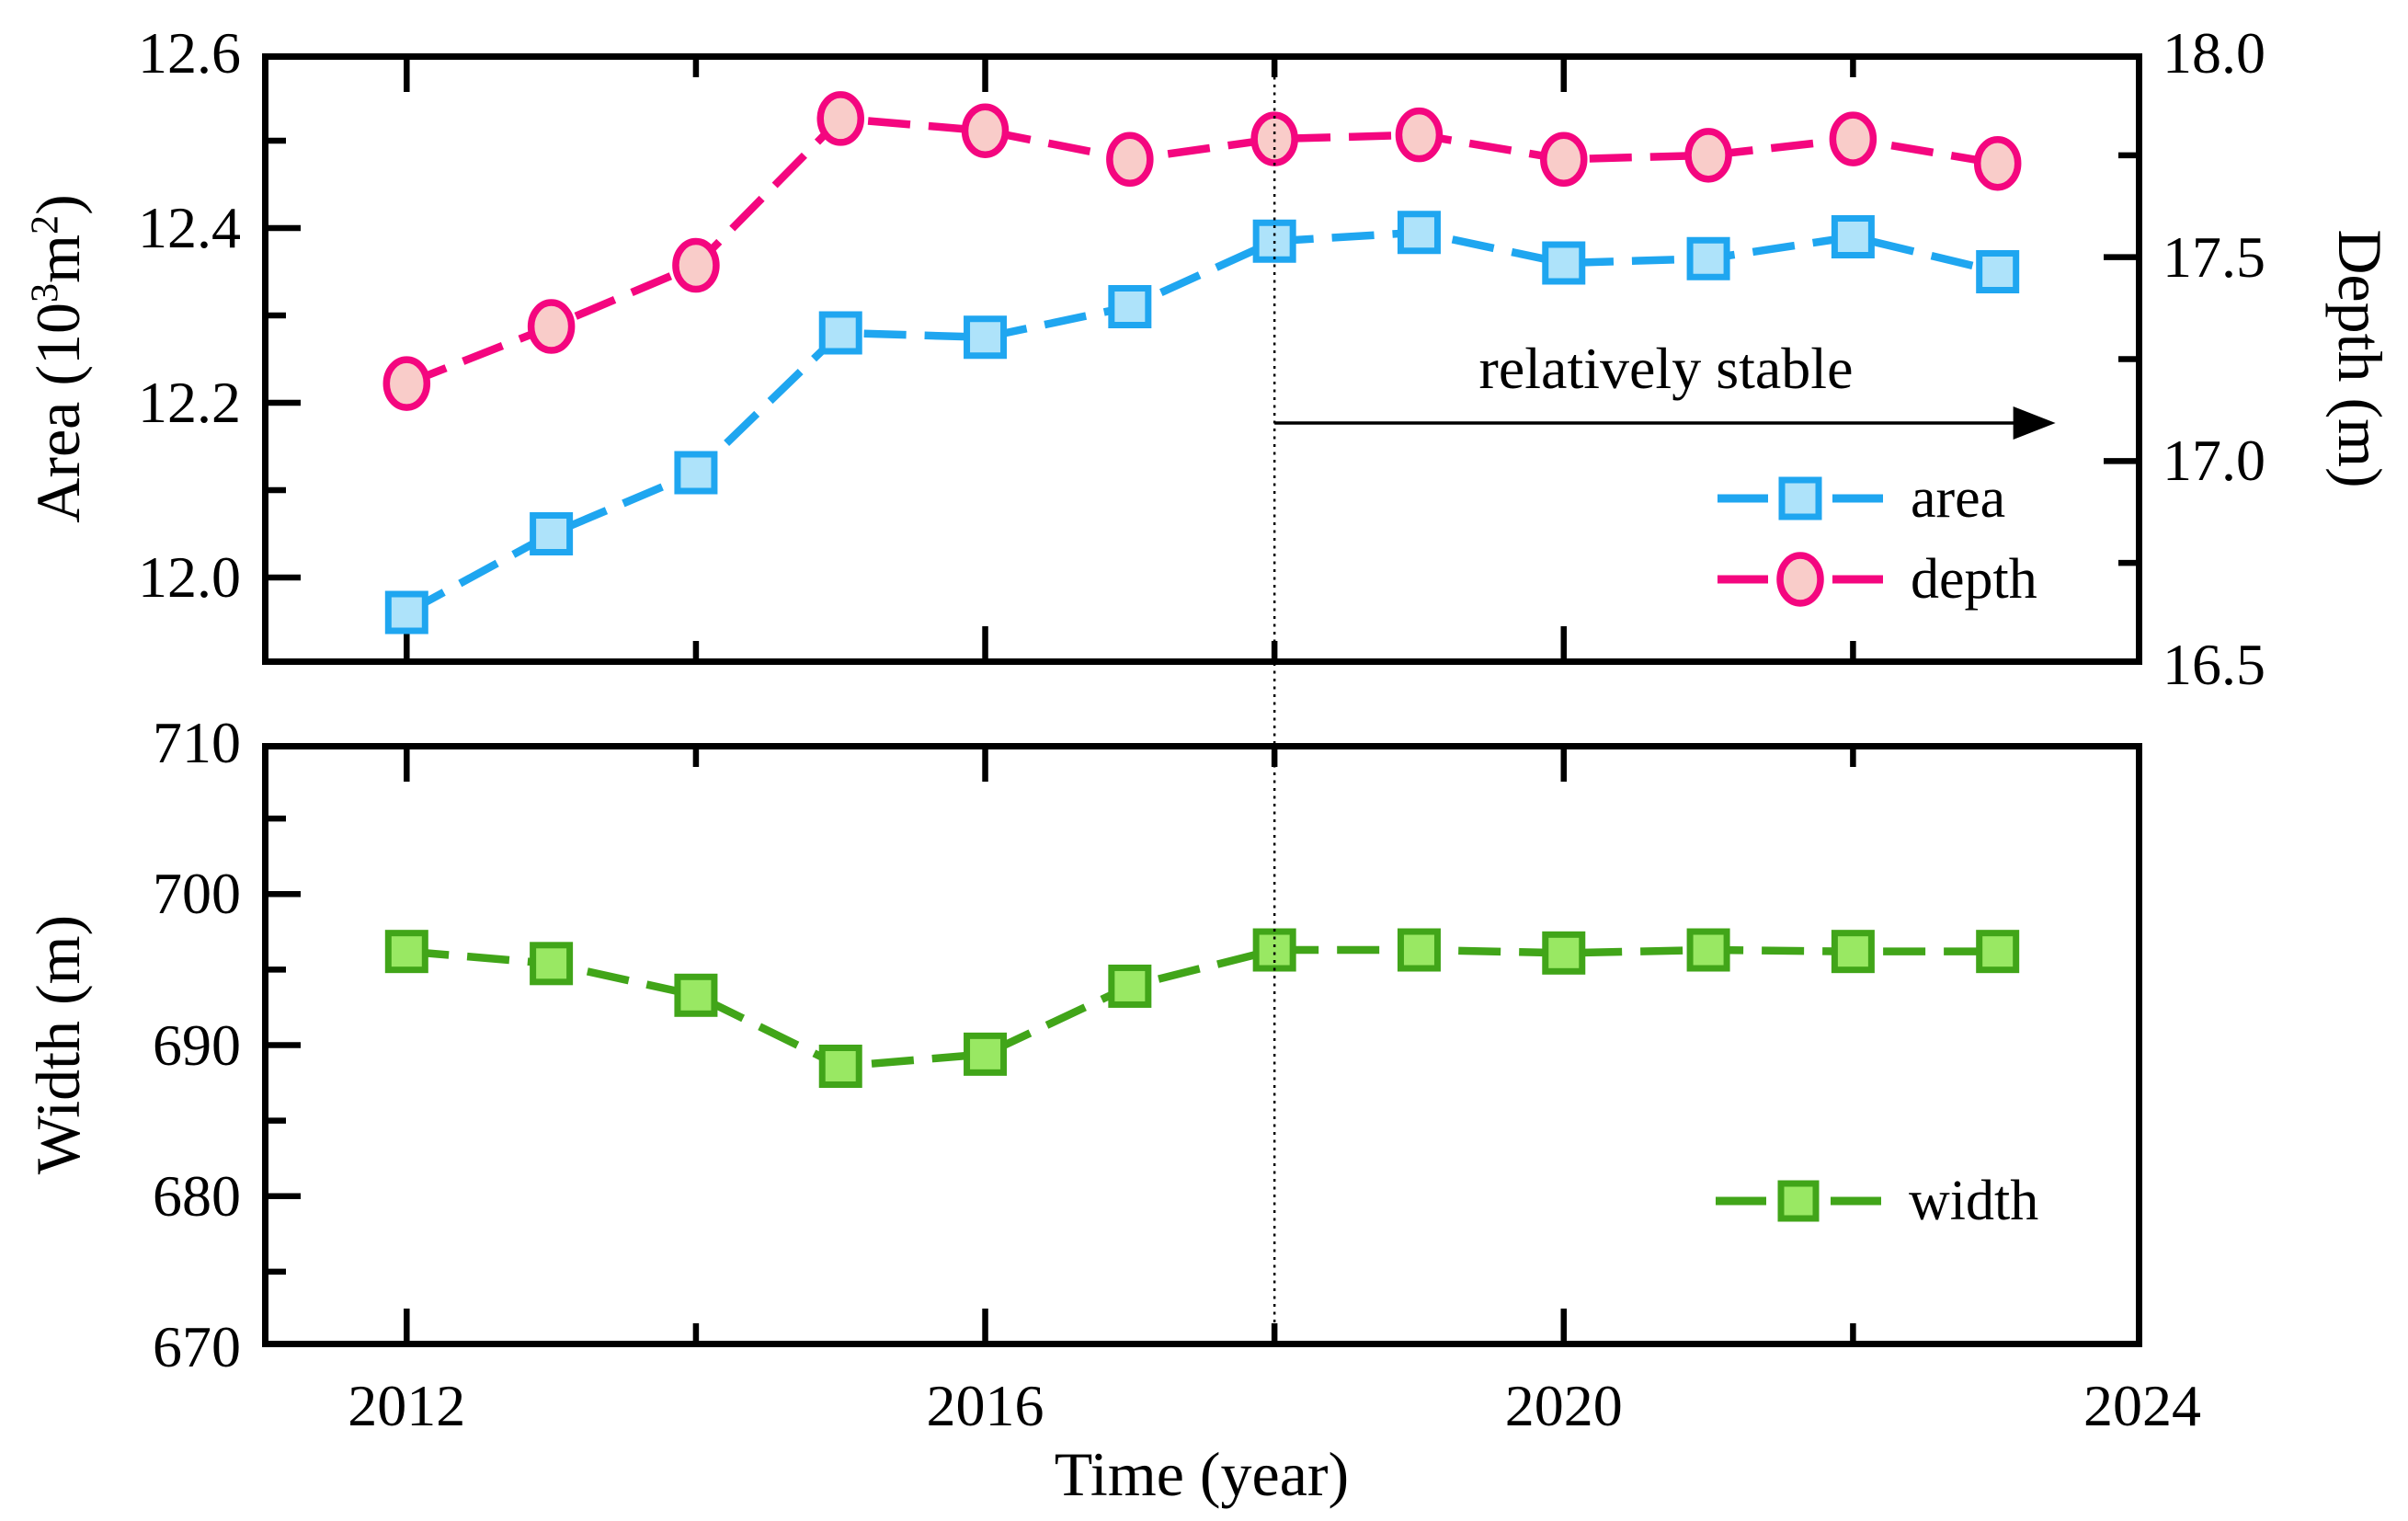  I want to click on left-tick-label-710: 710, so click(197, 742).